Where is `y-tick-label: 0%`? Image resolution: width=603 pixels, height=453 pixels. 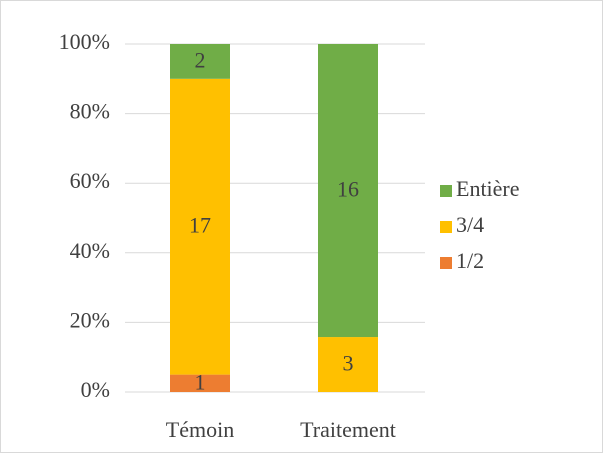
y-tick-label: 0% is located at coordinates (95, 389).